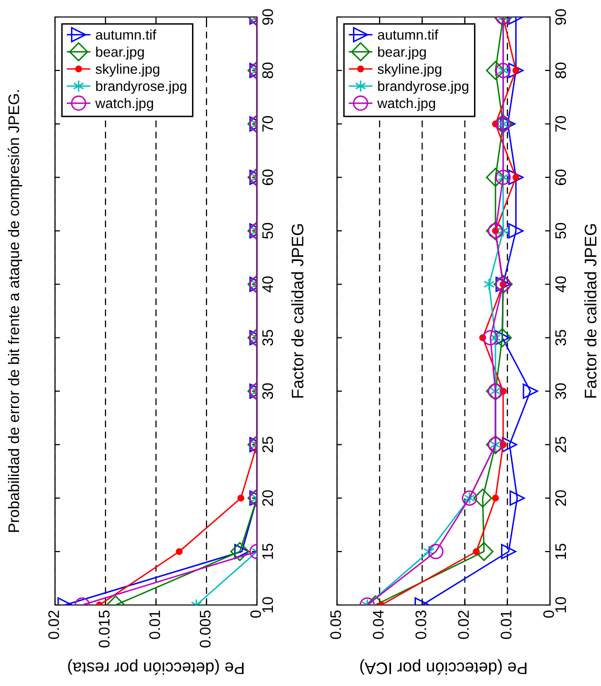 This screenshot has width=601, height=686. Describe the element at coordinates (156, 667) in the screenshot. I see `x-axis-title: Pe (detección por resta)` at that location.